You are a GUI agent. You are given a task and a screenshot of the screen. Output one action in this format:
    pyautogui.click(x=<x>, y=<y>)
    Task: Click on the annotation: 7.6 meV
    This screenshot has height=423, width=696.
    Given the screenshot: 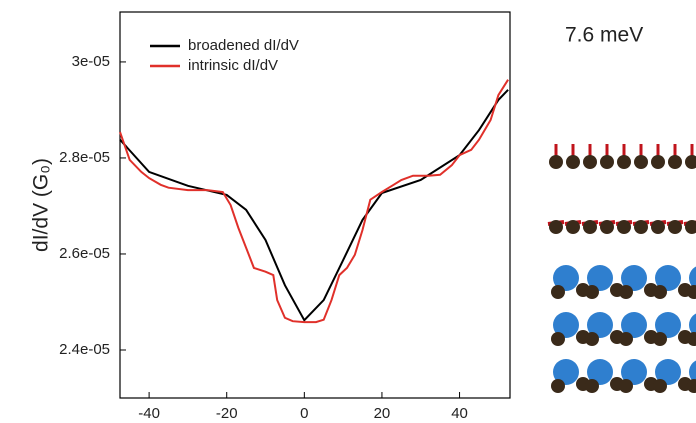 What is the action you would take?
    pyautogui.click(x=604, y=35)
    